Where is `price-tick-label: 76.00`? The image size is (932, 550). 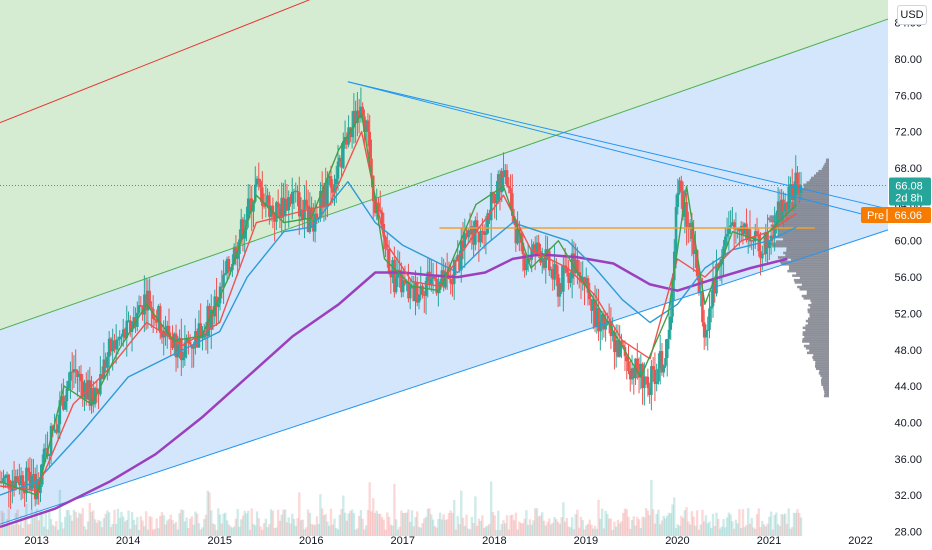
price-tick-label: 76.00 is located at coordinates (908, 96).